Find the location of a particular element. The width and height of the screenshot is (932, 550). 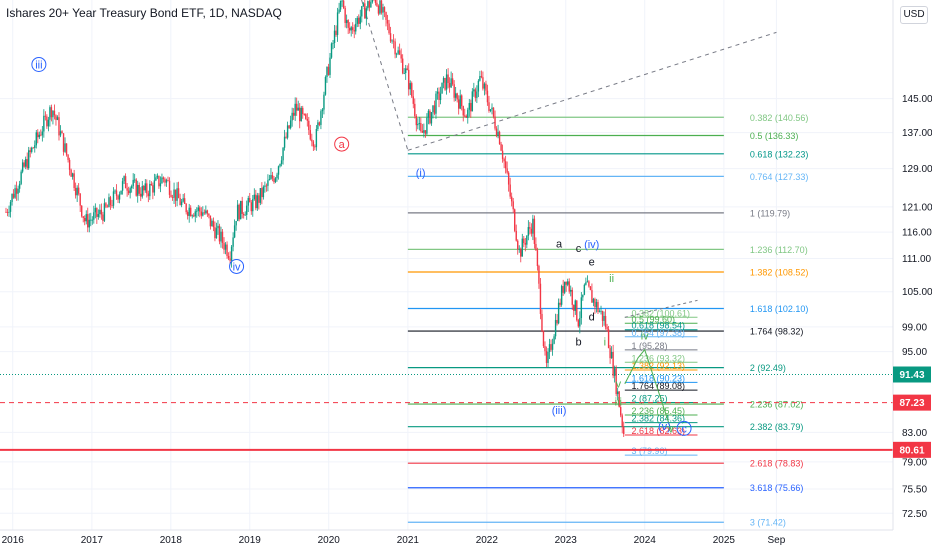

dashed-trendline is located at coordinates (592, 91).